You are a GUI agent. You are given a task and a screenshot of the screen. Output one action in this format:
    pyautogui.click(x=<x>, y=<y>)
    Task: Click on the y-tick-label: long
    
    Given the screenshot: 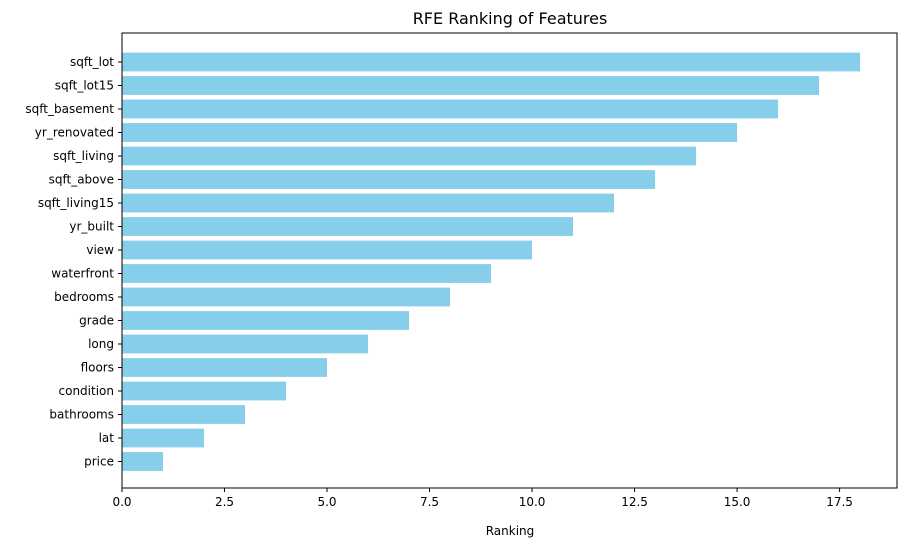 What is the action you would take?
    pyautogui.click(x=101, y=344)
    